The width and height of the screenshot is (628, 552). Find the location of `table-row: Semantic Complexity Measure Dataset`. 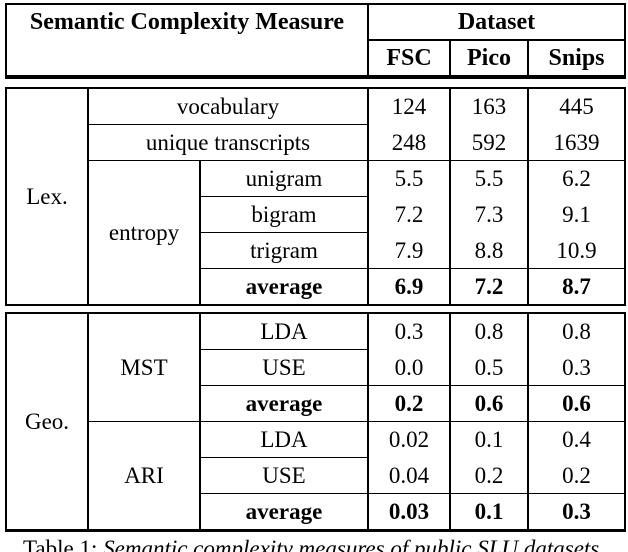

table-row: Semantic Complexity Measure Dataset is located at coordinates (315, 40).